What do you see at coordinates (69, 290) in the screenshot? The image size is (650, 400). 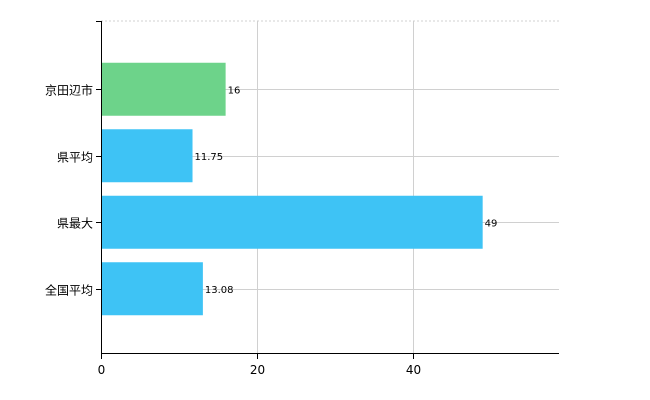 I see `y-tick-label: 全国平均` at bounding box center [69, 290].